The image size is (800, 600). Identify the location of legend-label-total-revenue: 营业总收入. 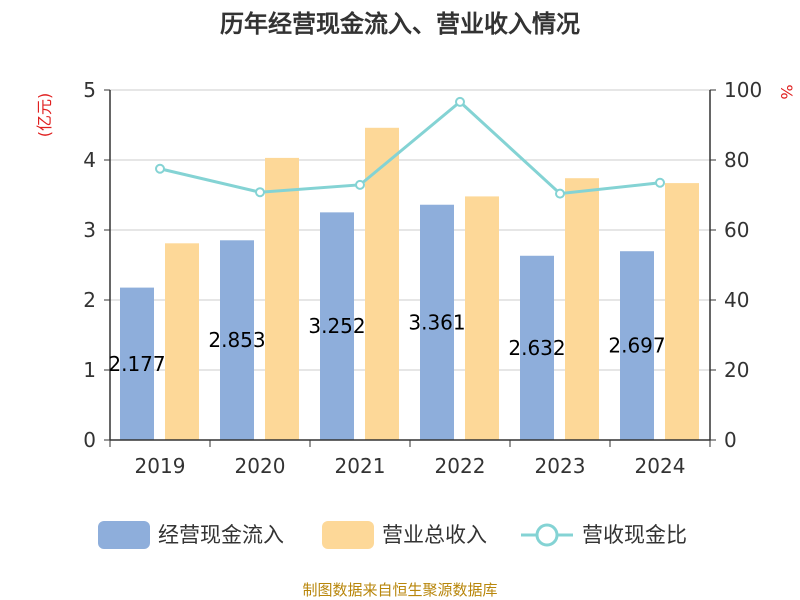
(434, 535).